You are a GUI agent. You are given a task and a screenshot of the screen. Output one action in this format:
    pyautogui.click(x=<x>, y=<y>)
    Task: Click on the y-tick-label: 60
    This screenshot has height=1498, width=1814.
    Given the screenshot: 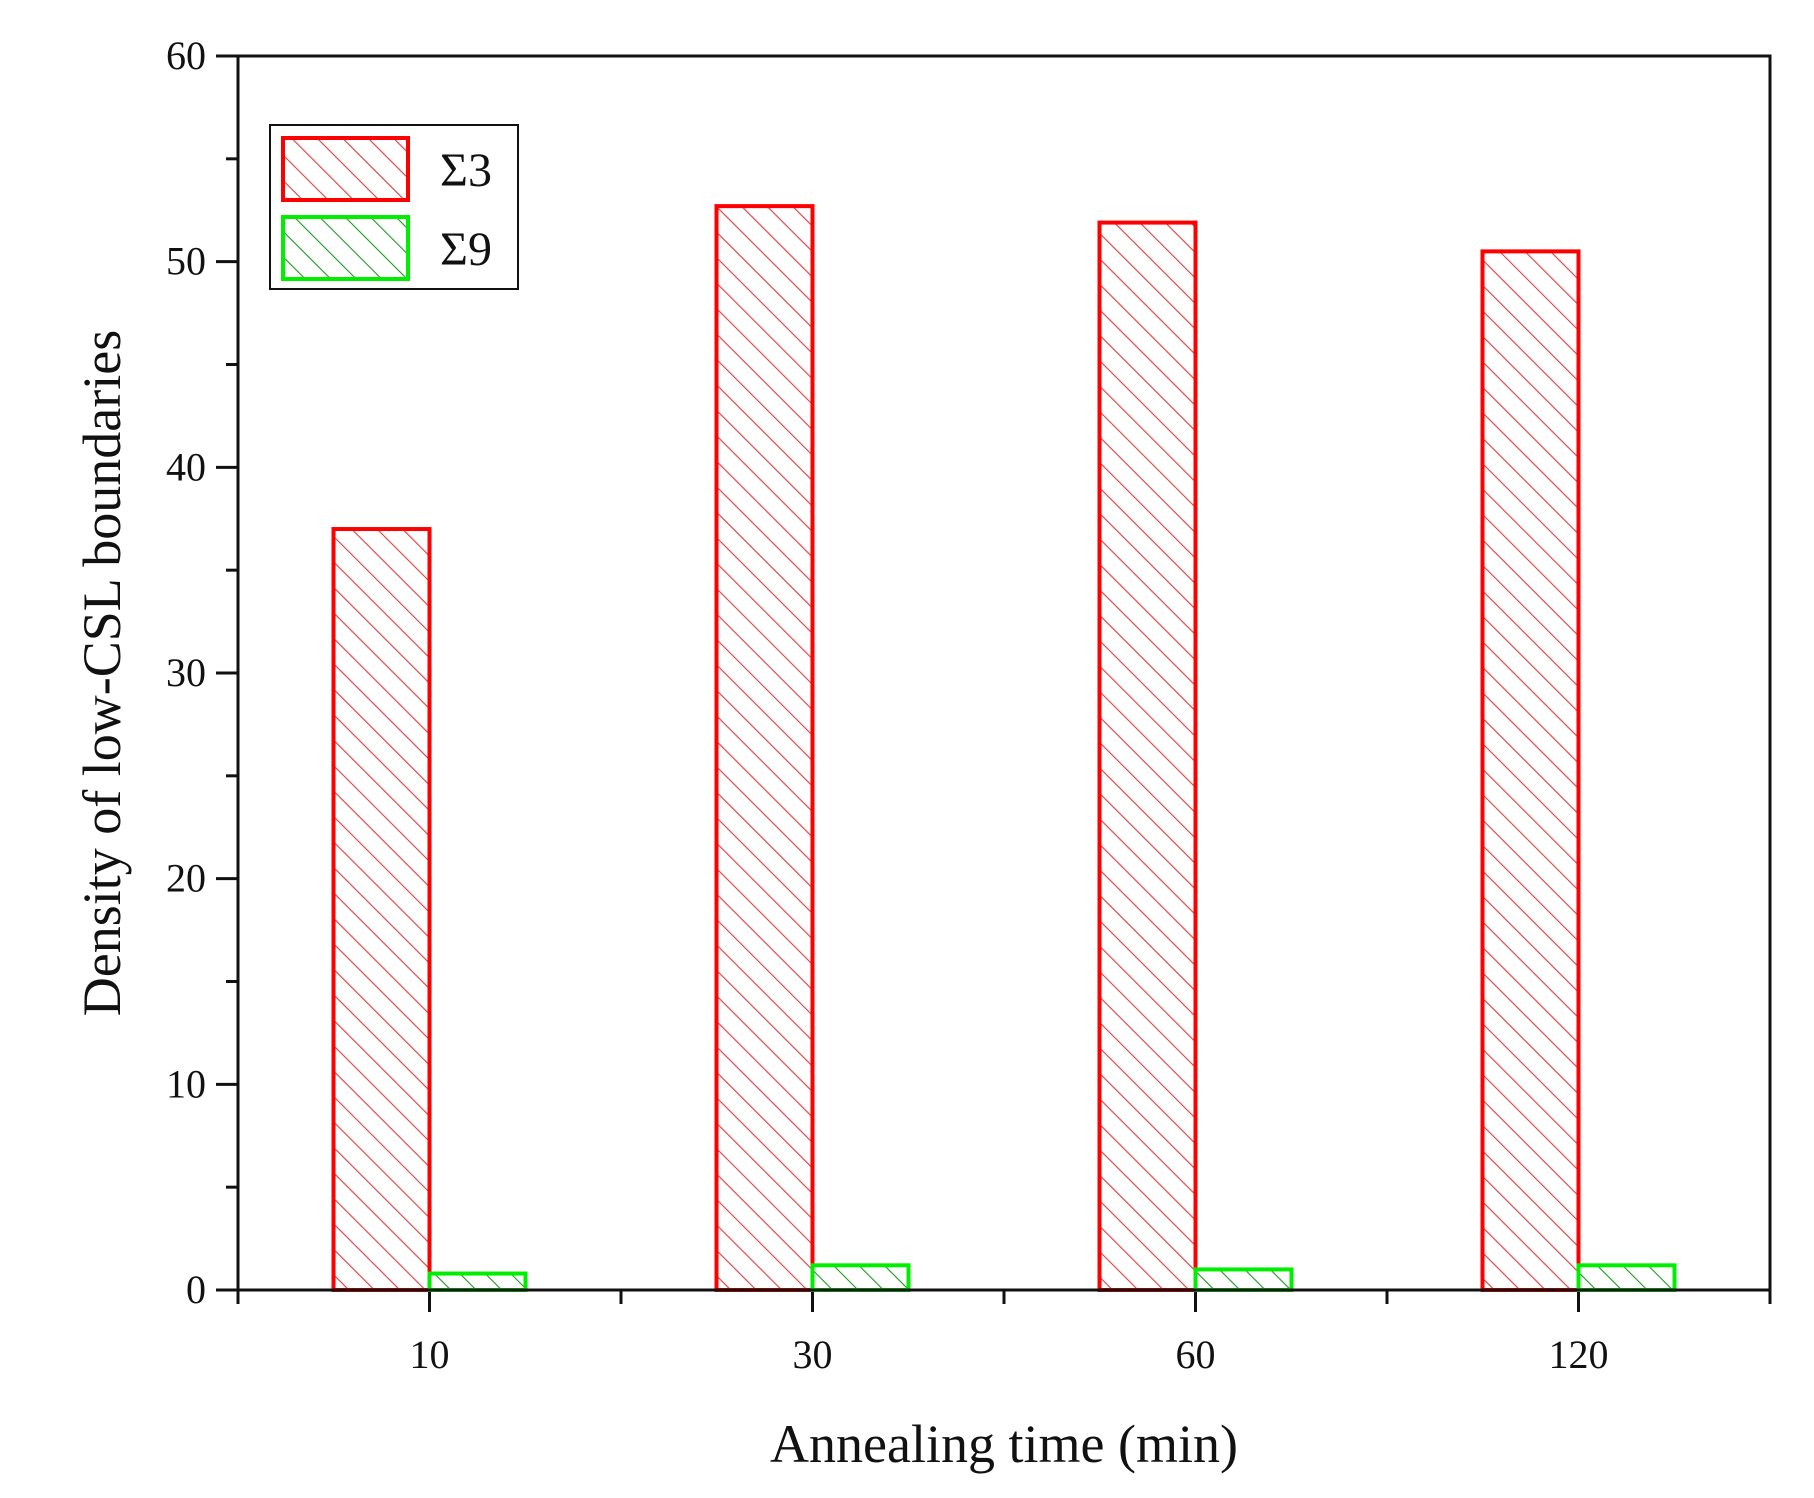 What is the action you would take?
    pyautogui.click(x=186, y=55)
    